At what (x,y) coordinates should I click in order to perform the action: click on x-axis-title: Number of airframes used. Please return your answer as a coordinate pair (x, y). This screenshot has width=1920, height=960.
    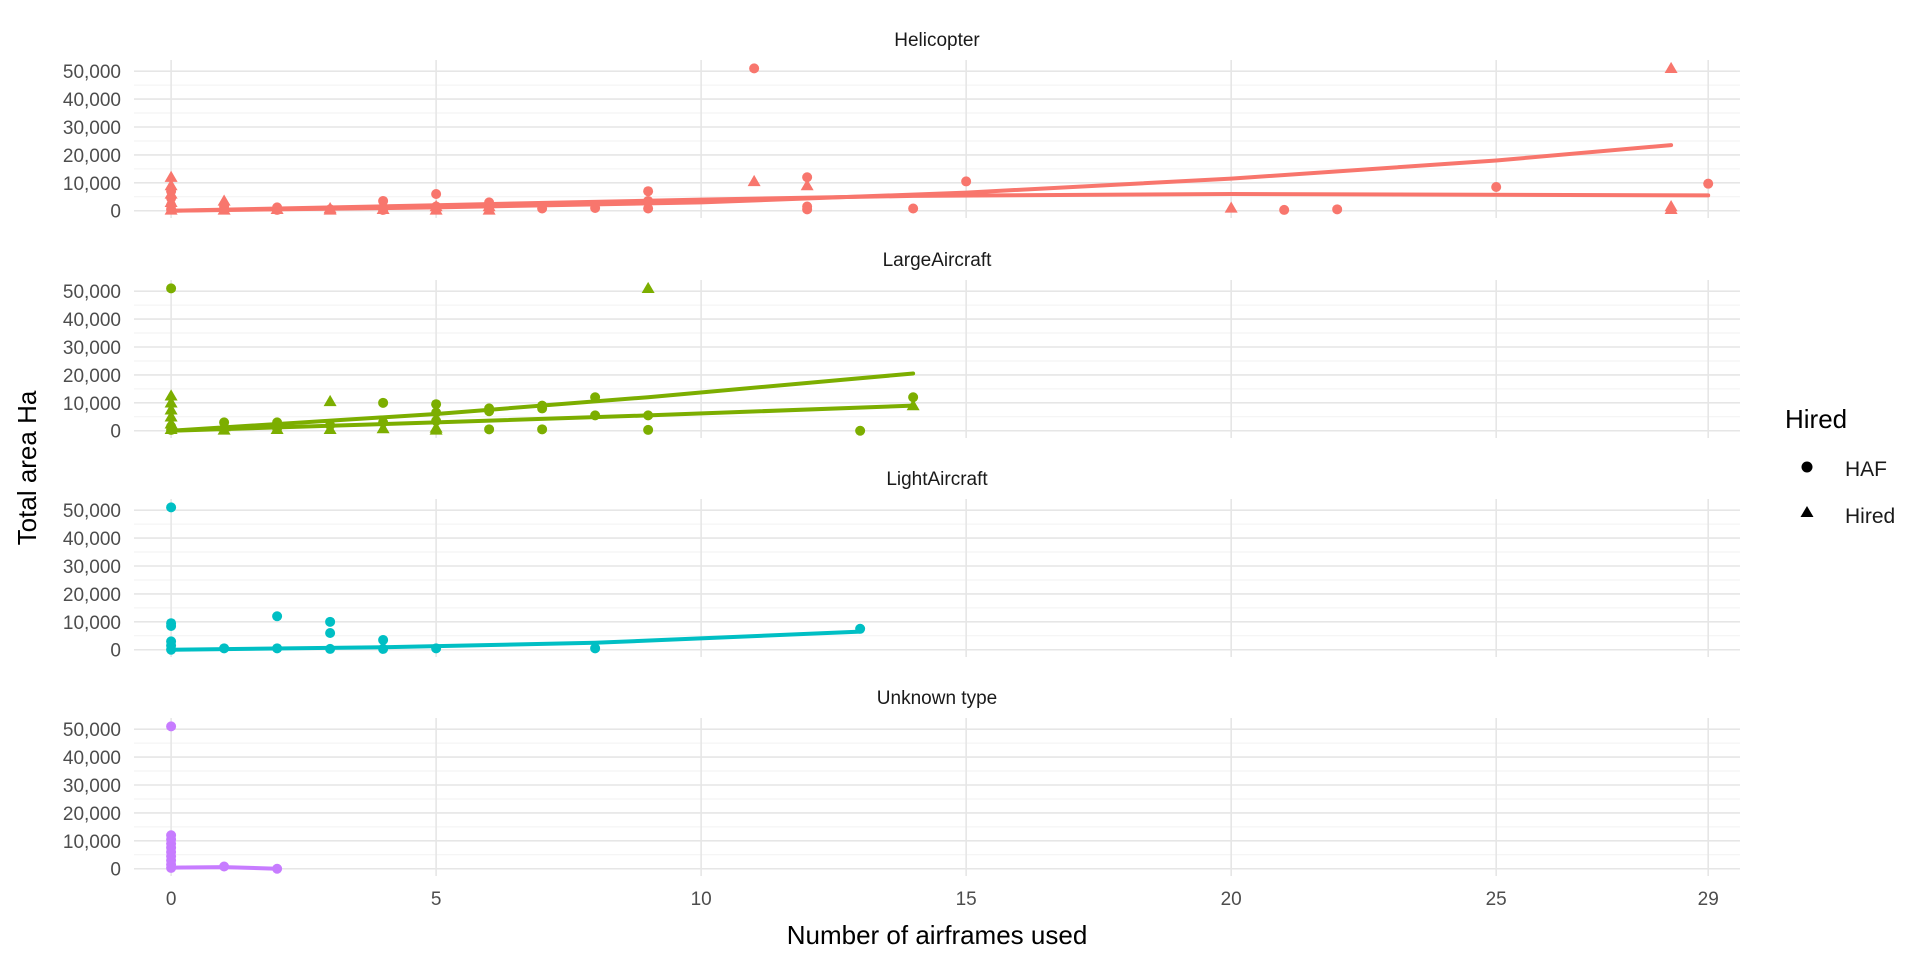
    Looking at the image, I should click on (937, 935).